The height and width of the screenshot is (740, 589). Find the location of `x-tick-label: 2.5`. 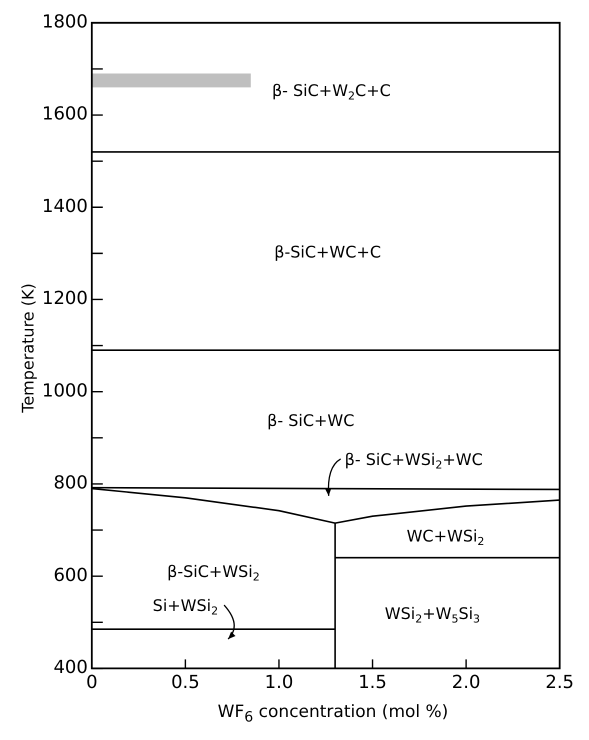

x-tick-label: 2.5 is located at coordinates (559, 682).